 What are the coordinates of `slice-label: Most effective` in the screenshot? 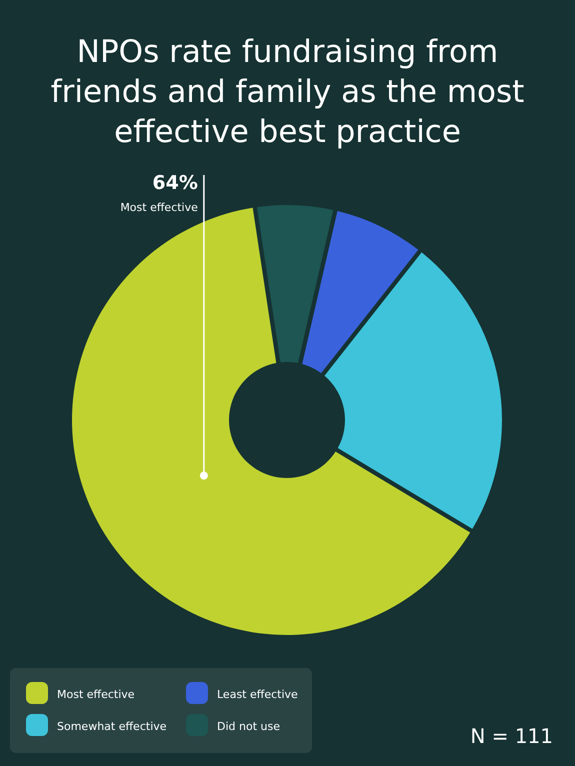 It's located at (159, 207).